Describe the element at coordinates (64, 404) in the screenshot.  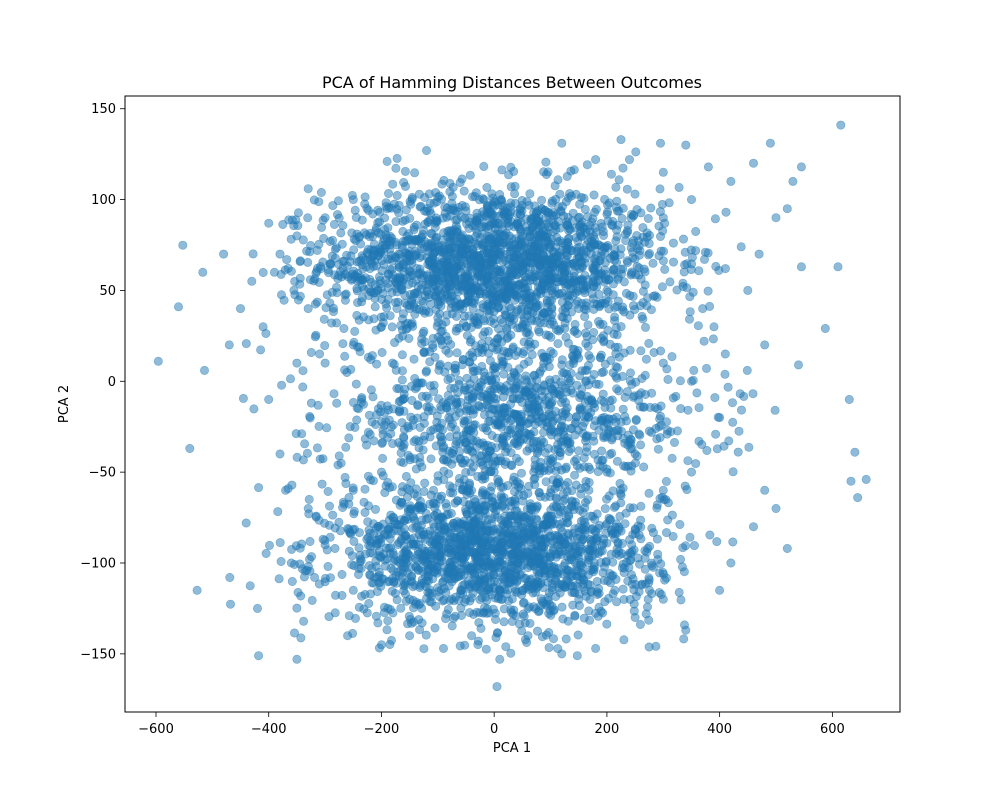
I see `y-axis-label: PCA 2` at that location.